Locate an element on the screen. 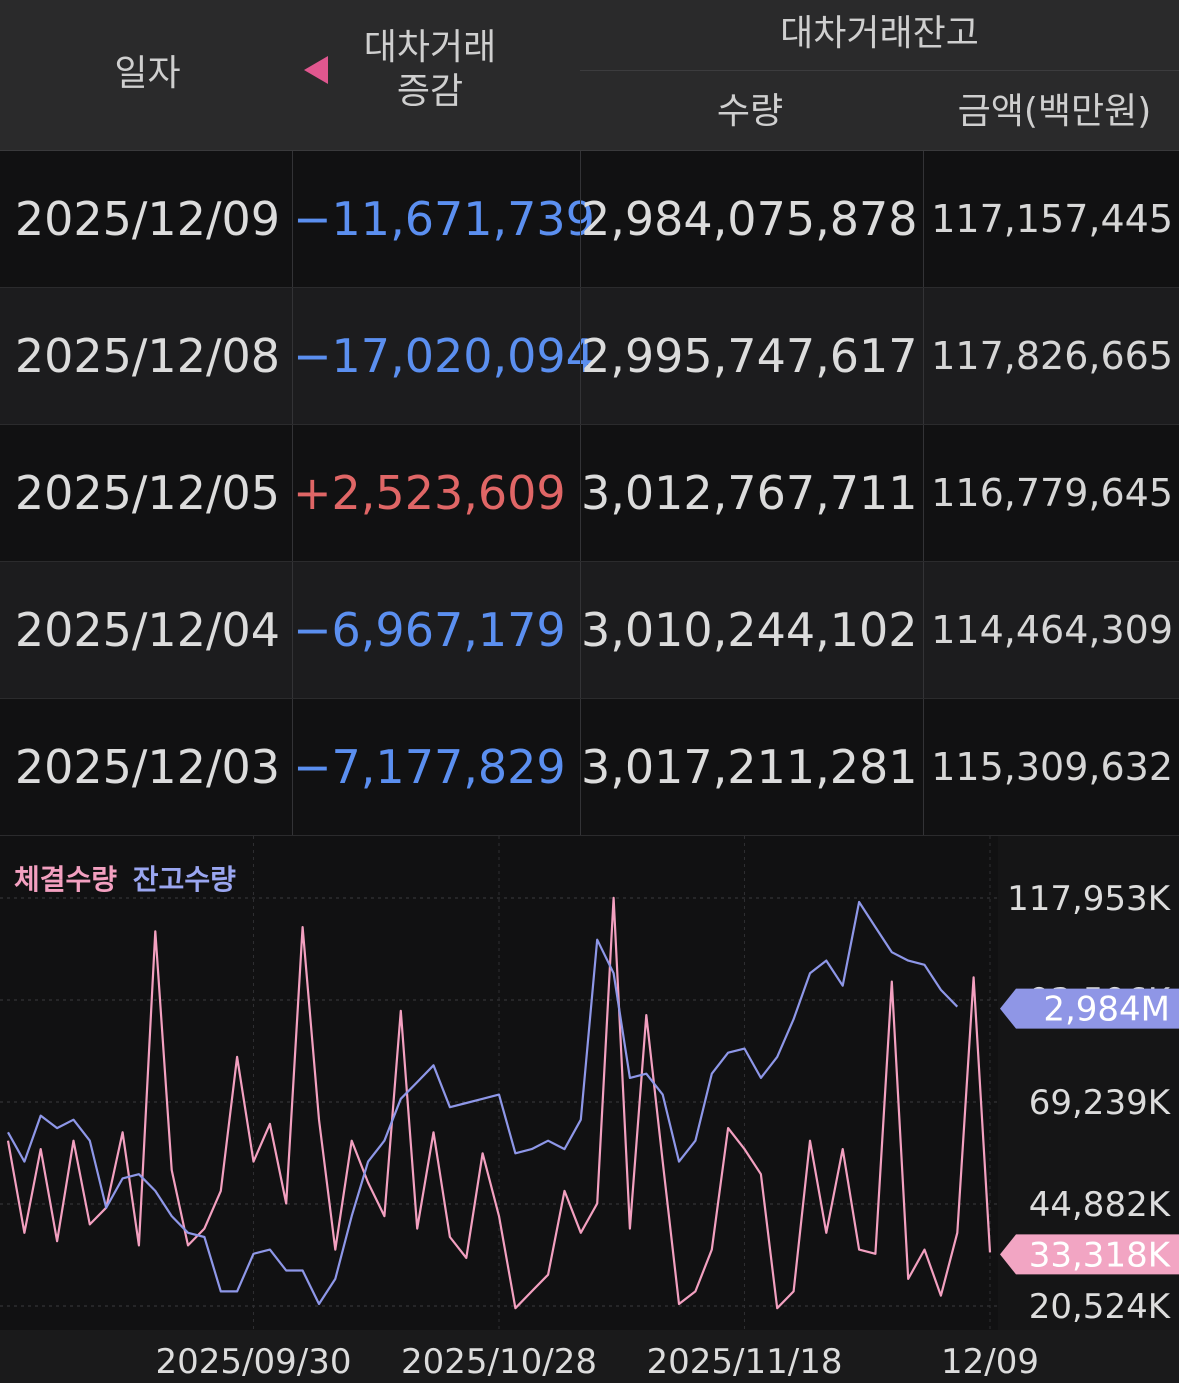 This screenshot has height=1383, width=1179. header-balance: 대차거래잔고 is located at coordinates (879, 33).